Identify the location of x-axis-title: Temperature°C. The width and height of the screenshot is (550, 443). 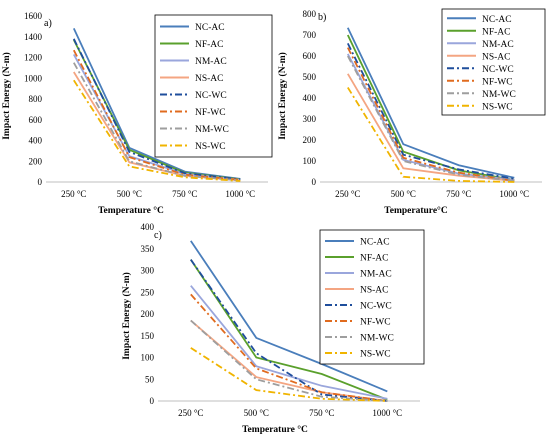
(416, 210).